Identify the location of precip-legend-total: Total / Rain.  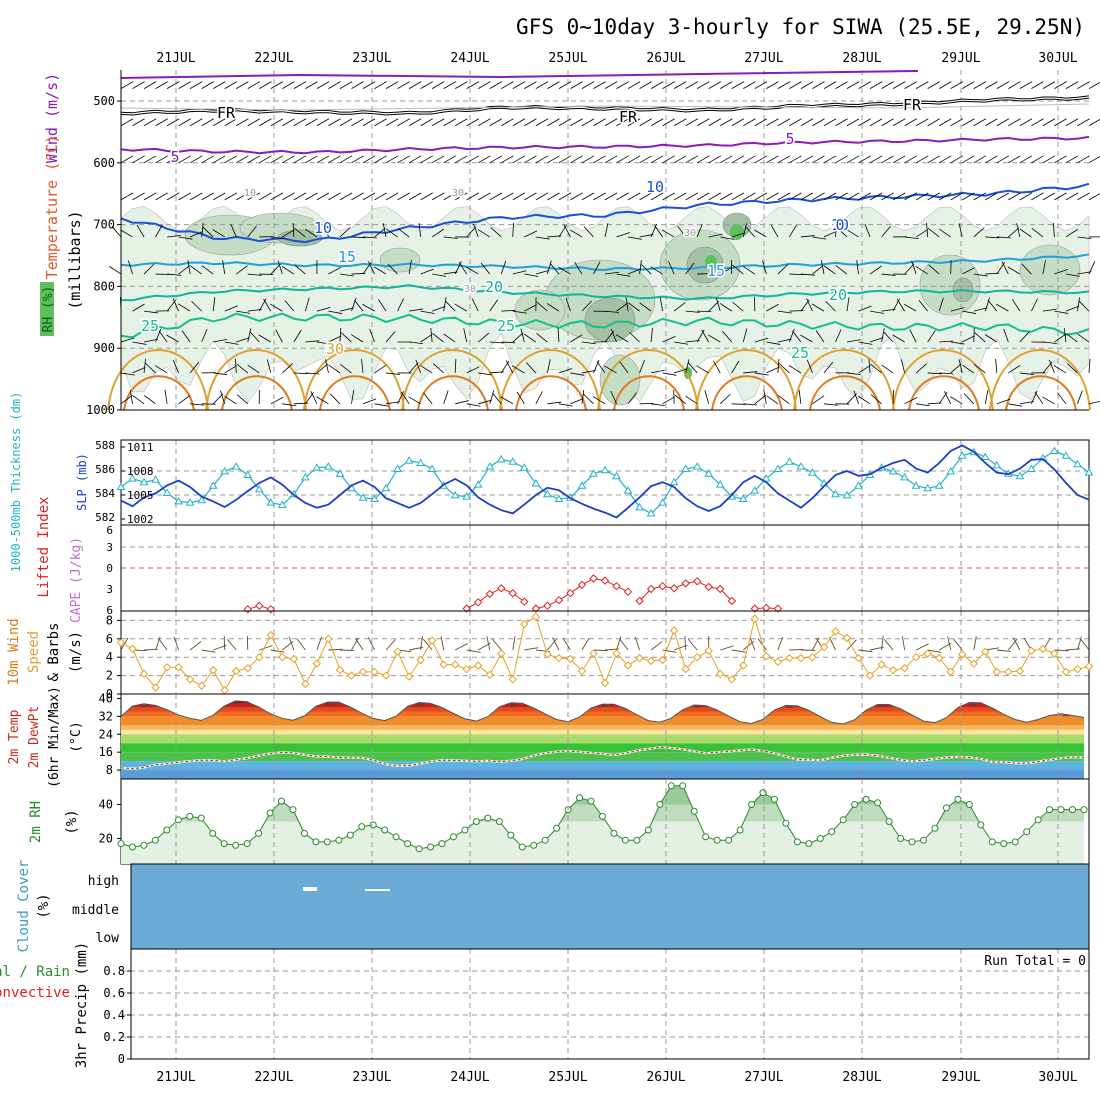
(35, 972).